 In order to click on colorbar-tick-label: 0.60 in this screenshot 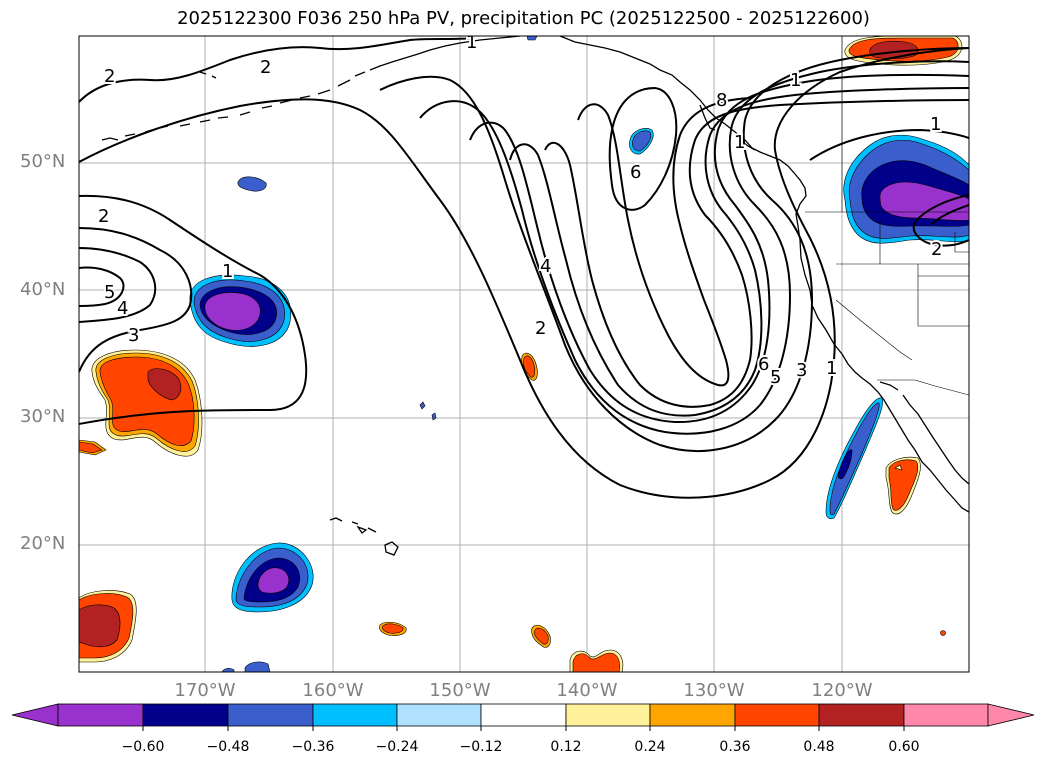, I will do `click(904, 747)`.